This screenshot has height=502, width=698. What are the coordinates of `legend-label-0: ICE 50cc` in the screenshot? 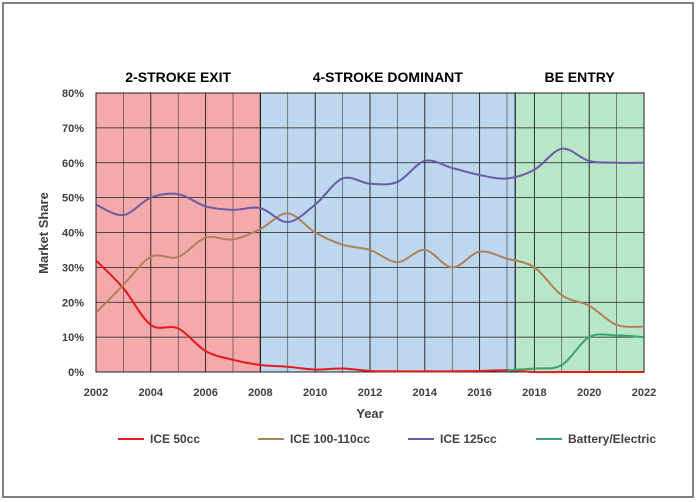 It's located at (175, 439).